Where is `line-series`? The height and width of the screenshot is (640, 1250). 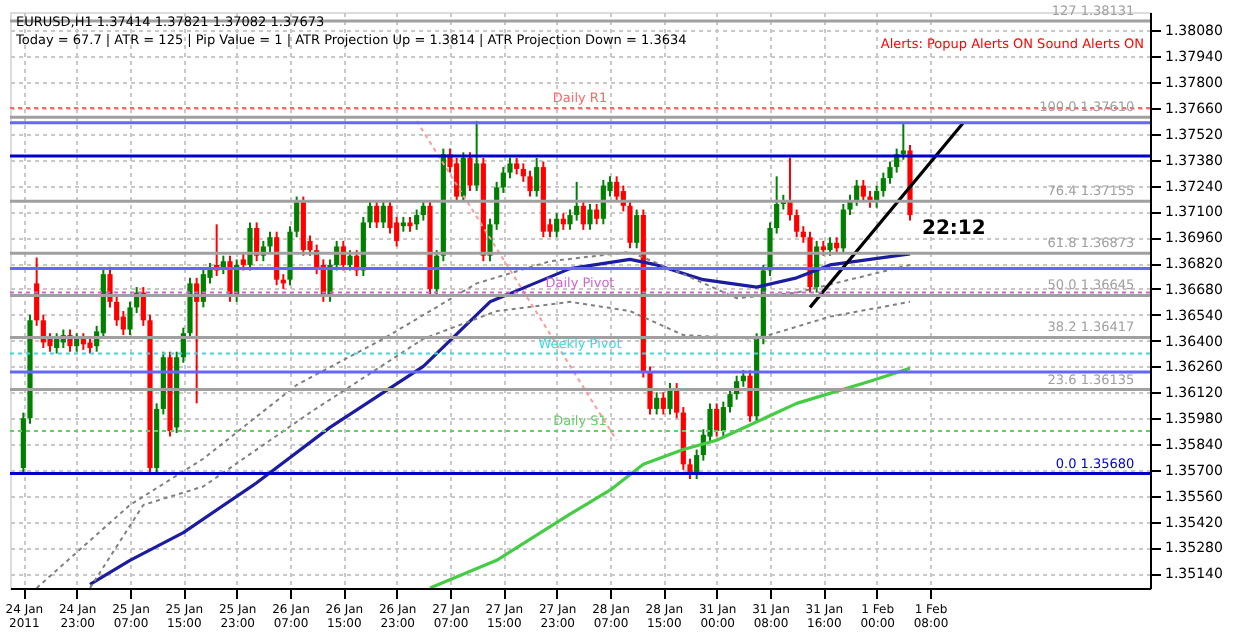
line-series is located at coordinates (670, 477).